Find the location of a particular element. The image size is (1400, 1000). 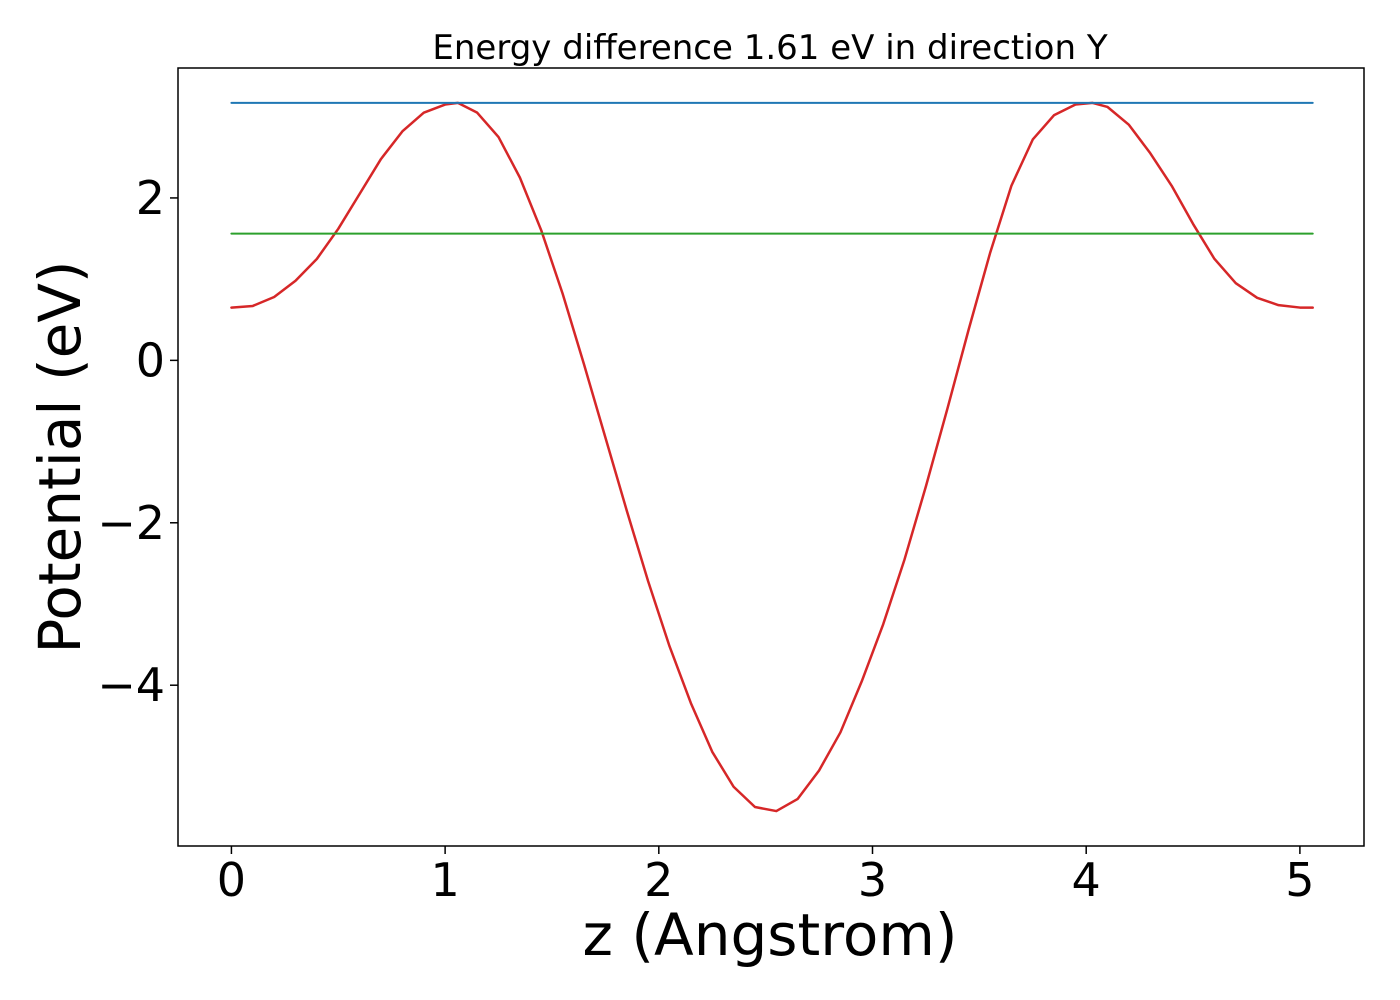

x-axis: 0 1 2 3 4 5 is located at coordinates (766, 876).